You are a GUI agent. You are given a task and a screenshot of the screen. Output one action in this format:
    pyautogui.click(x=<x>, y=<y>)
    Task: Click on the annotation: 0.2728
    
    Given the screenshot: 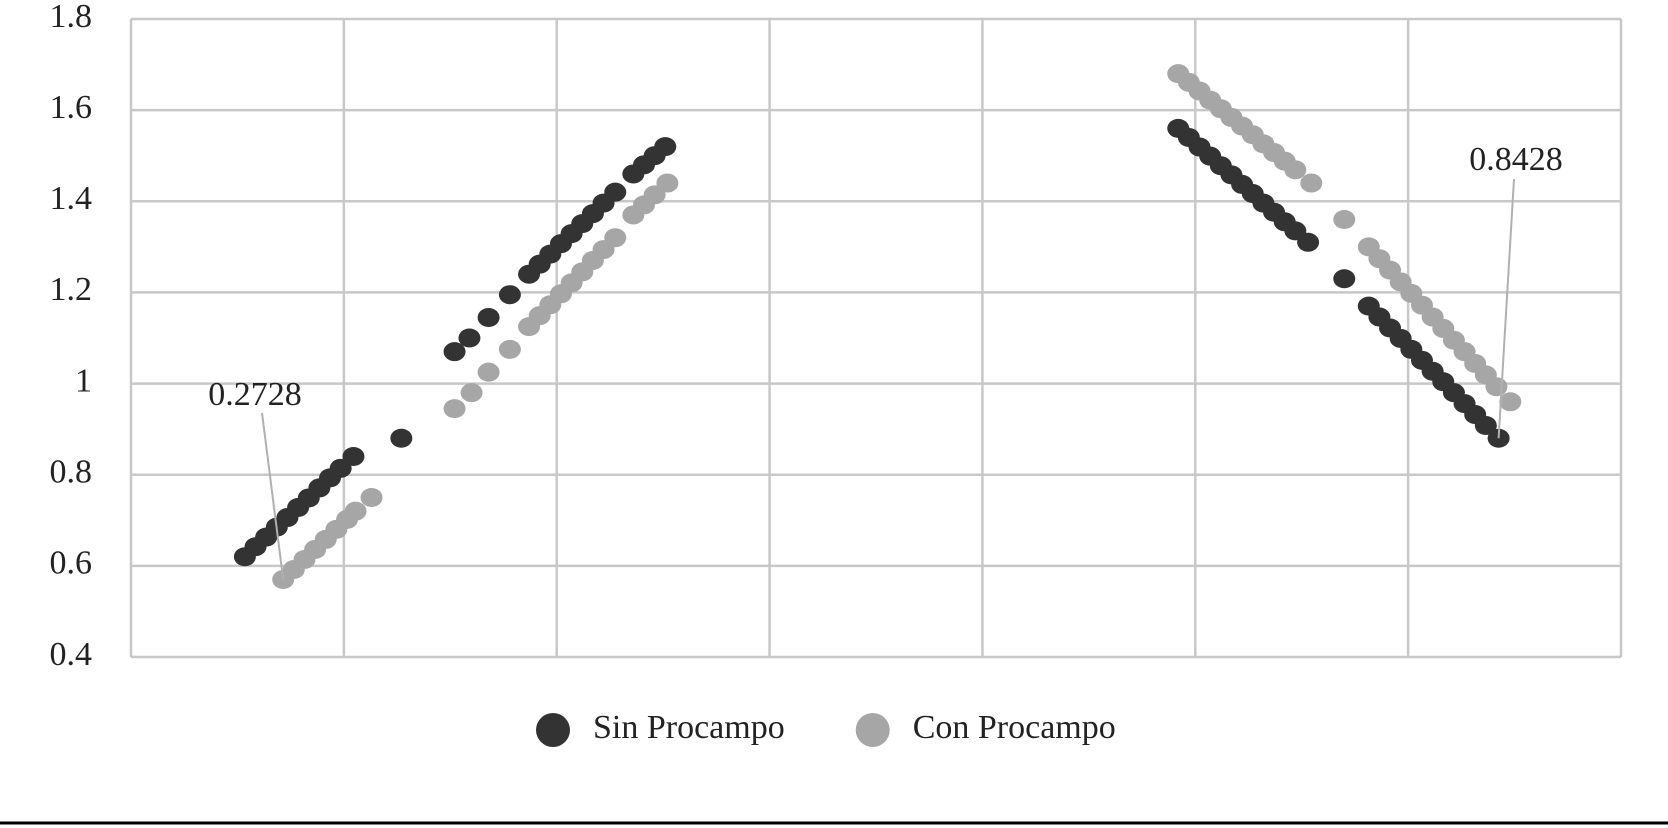 What is the action you would take?
    pyautogui.click(x=255, y=394)
    